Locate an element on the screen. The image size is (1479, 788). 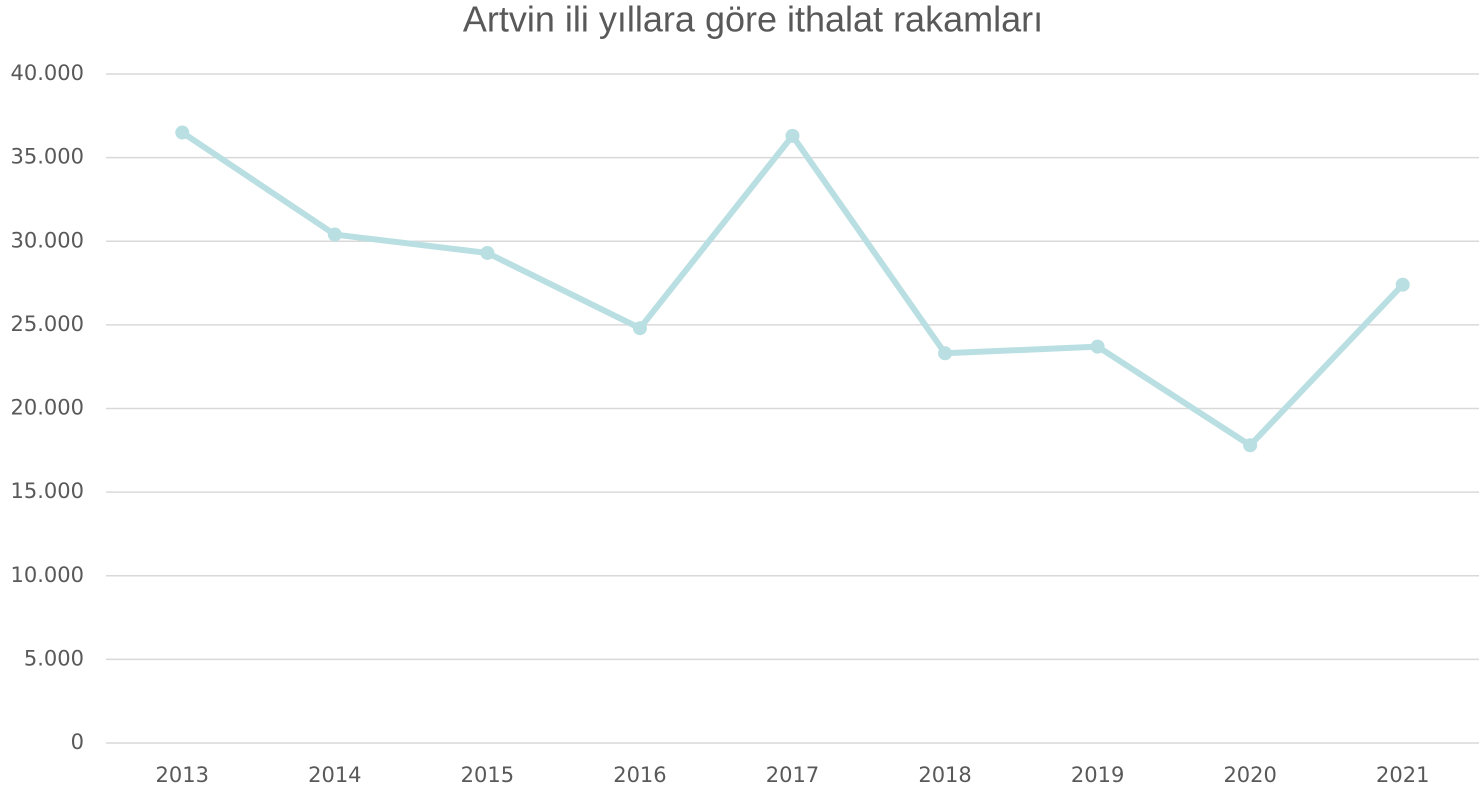
y-tick-label: 40.000 is located at coordinates (47, 73).